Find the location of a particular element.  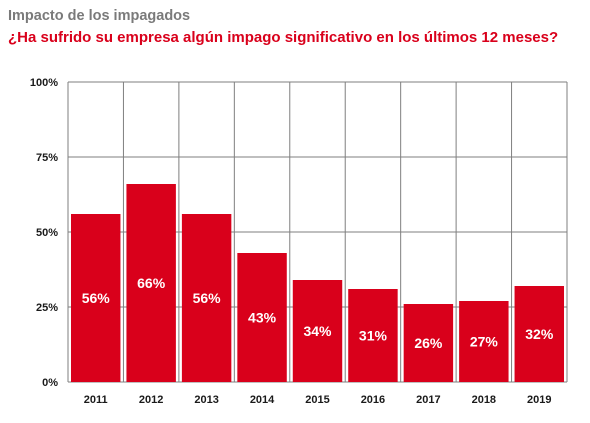

data-label: 43% is located at coordinates (262, 318).